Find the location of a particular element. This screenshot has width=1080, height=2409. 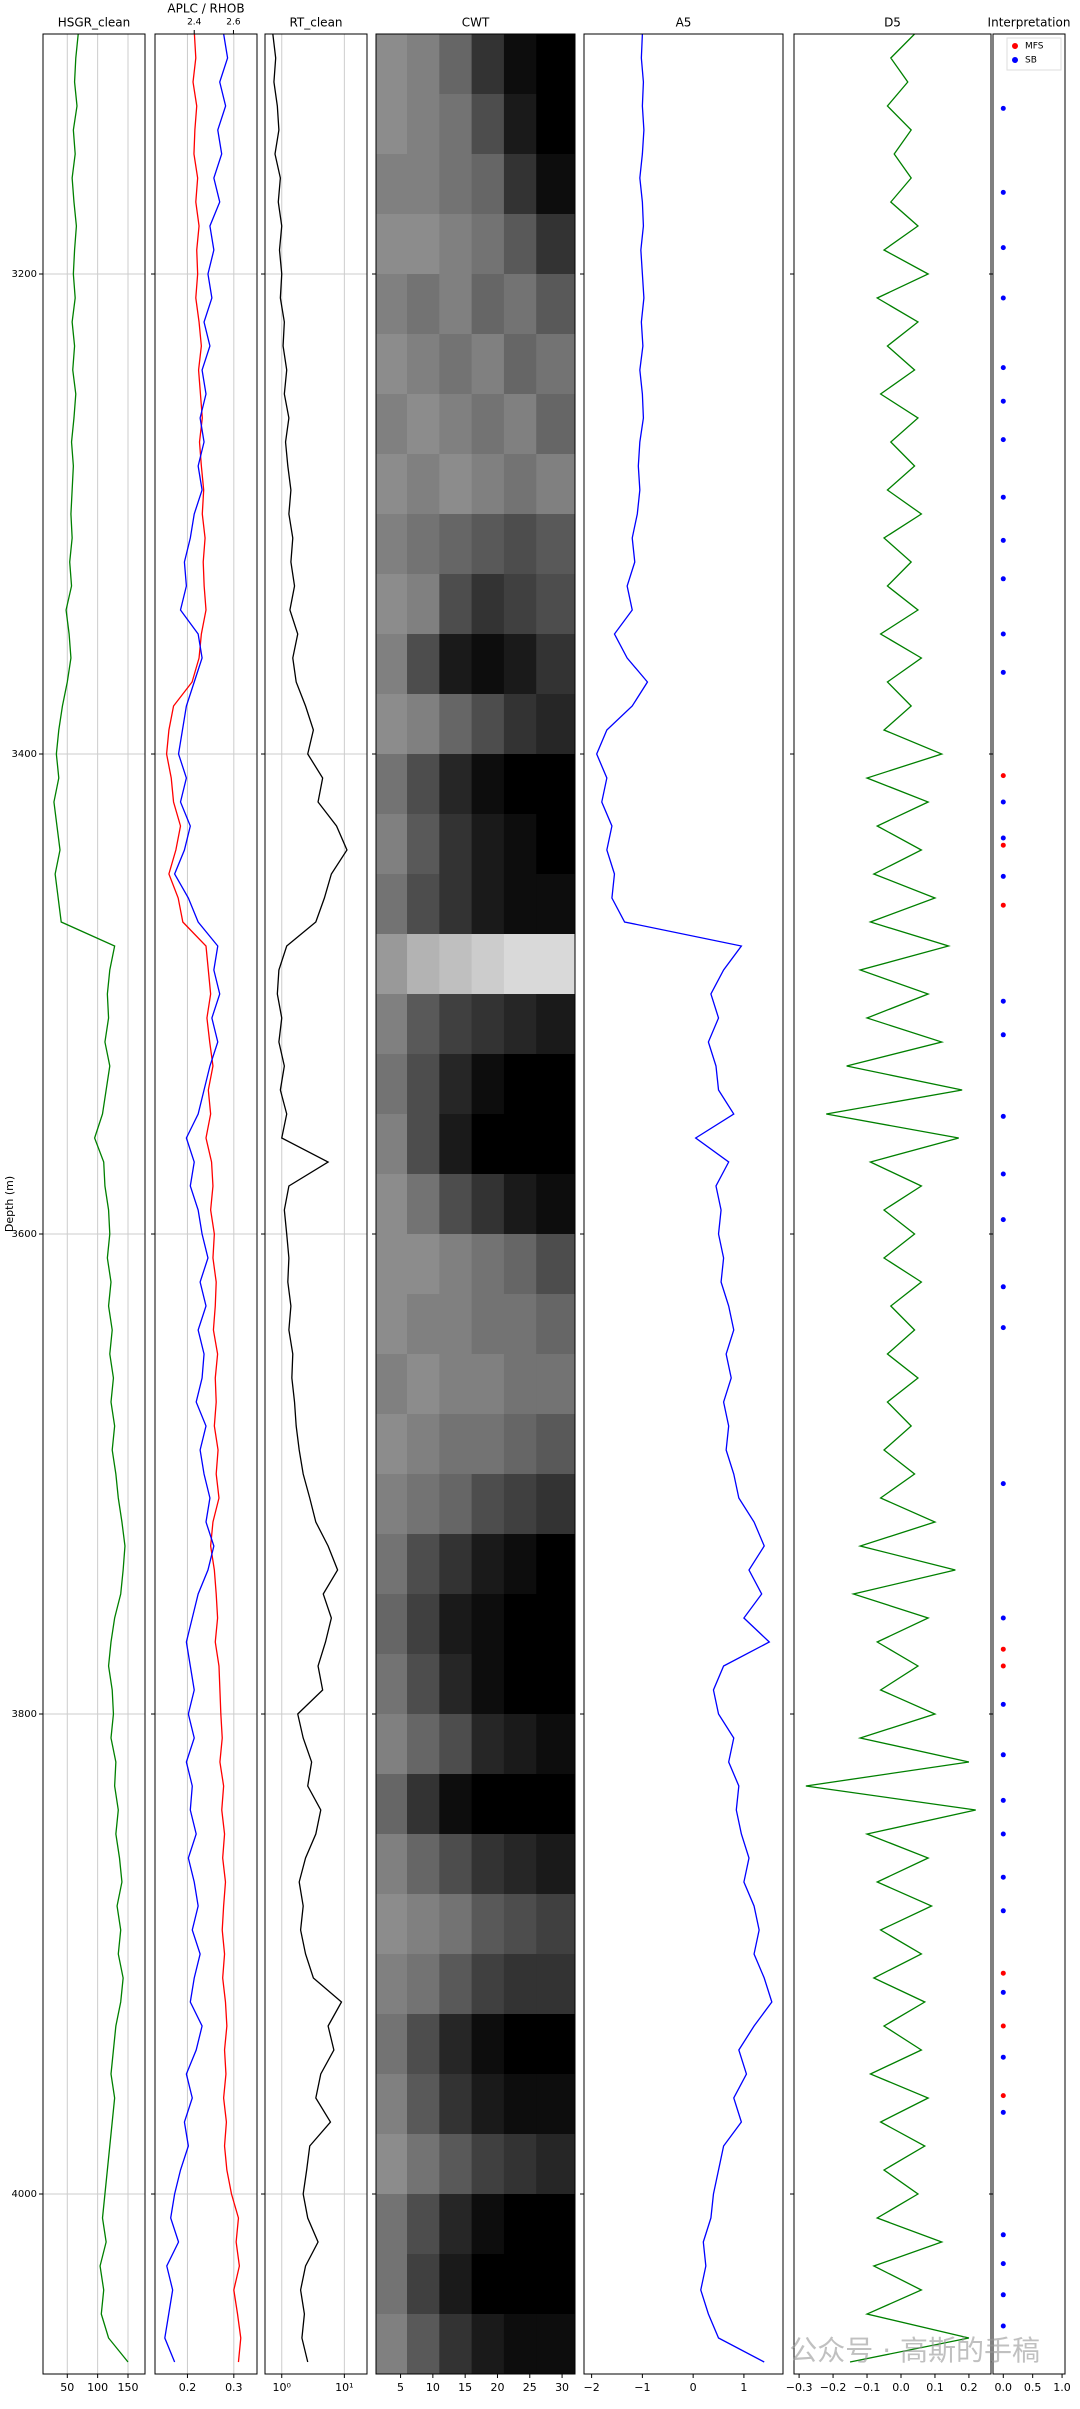

log-curve is located at coordinates (196, 1198).